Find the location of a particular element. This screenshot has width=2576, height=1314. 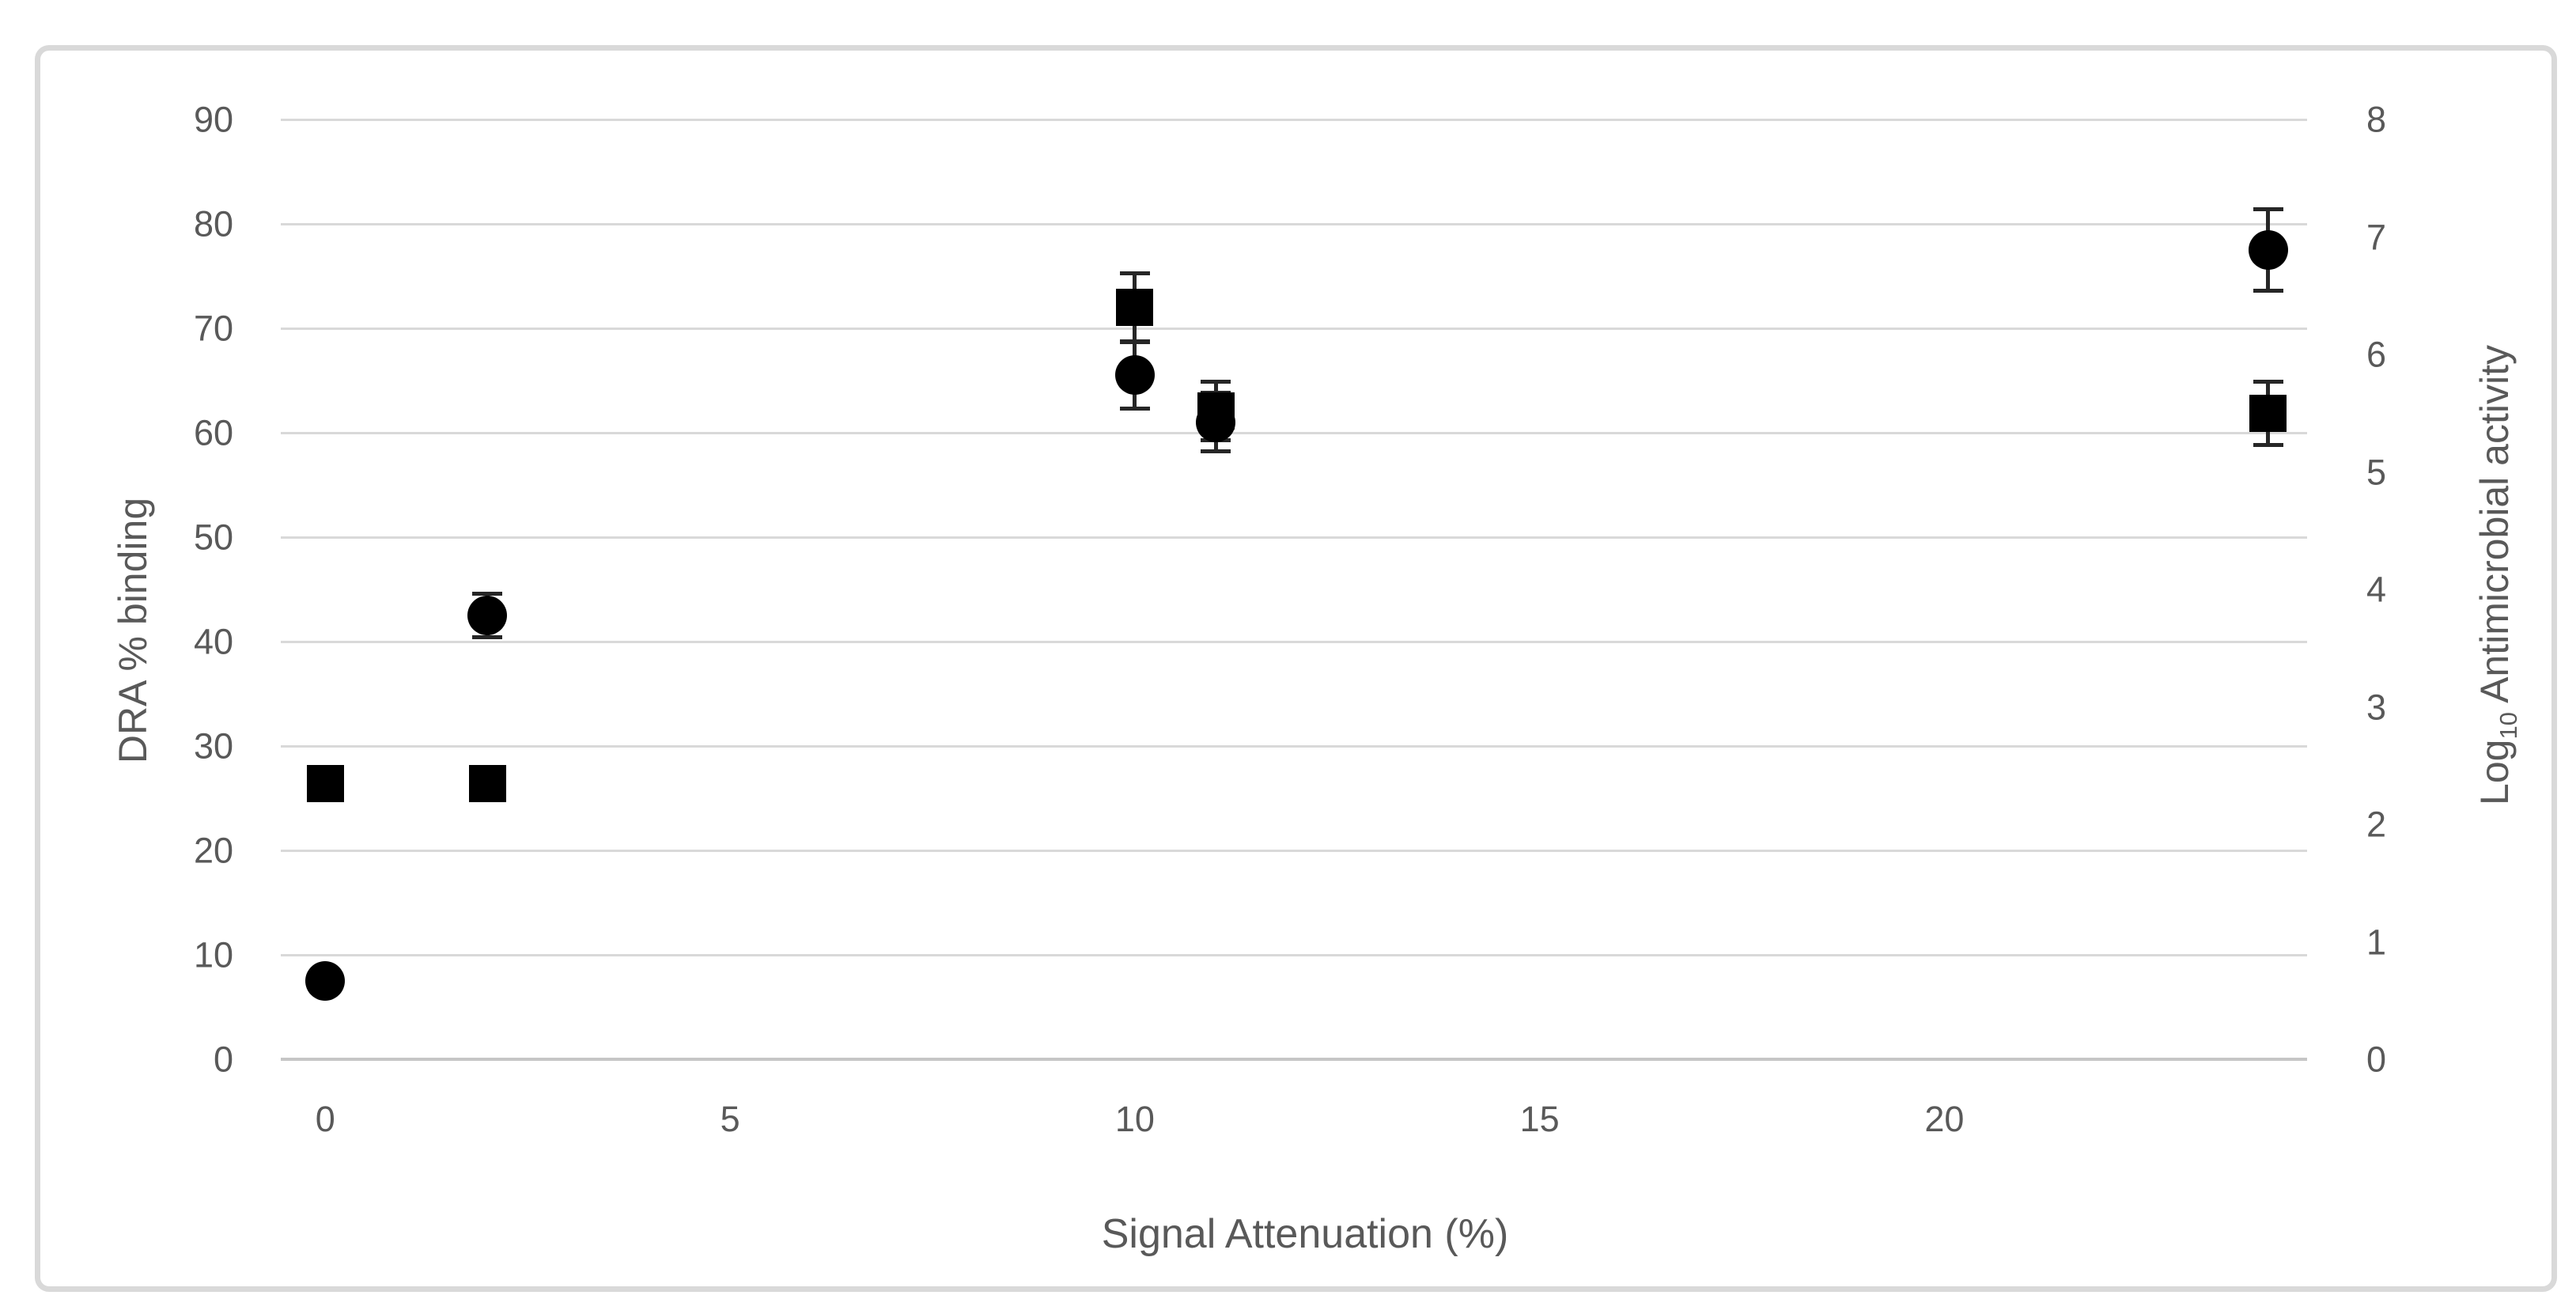

y-tick-label-left: 60 is located at coordinates (213, 432).